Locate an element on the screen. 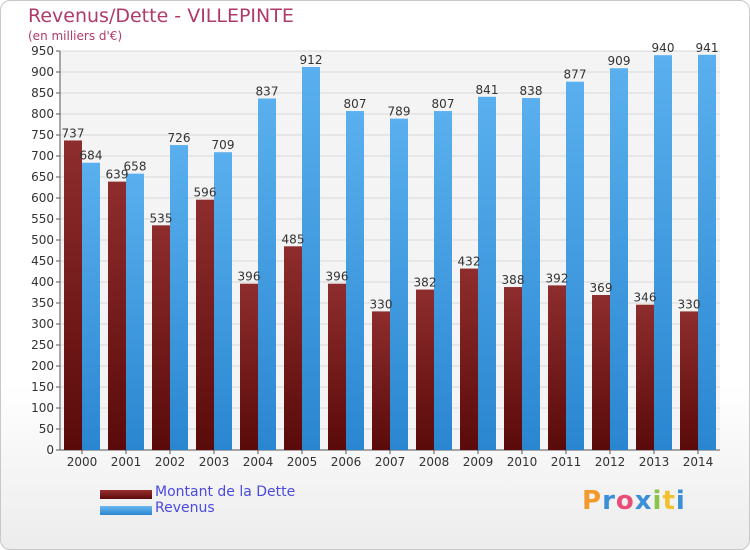 This screenshot has height=550, width=750. data-label: 658 is located at coordinates (135, 167).